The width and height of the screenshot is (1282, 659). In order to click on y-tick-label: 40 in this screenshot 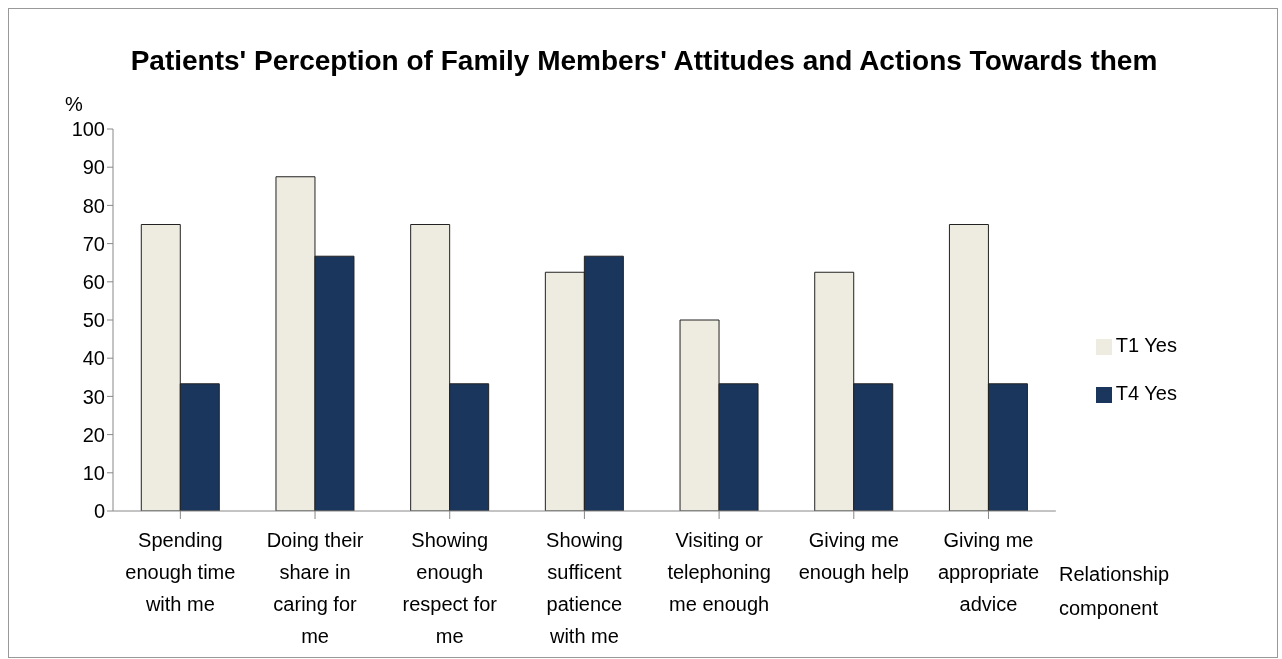, I will do `click(93, 358)`.